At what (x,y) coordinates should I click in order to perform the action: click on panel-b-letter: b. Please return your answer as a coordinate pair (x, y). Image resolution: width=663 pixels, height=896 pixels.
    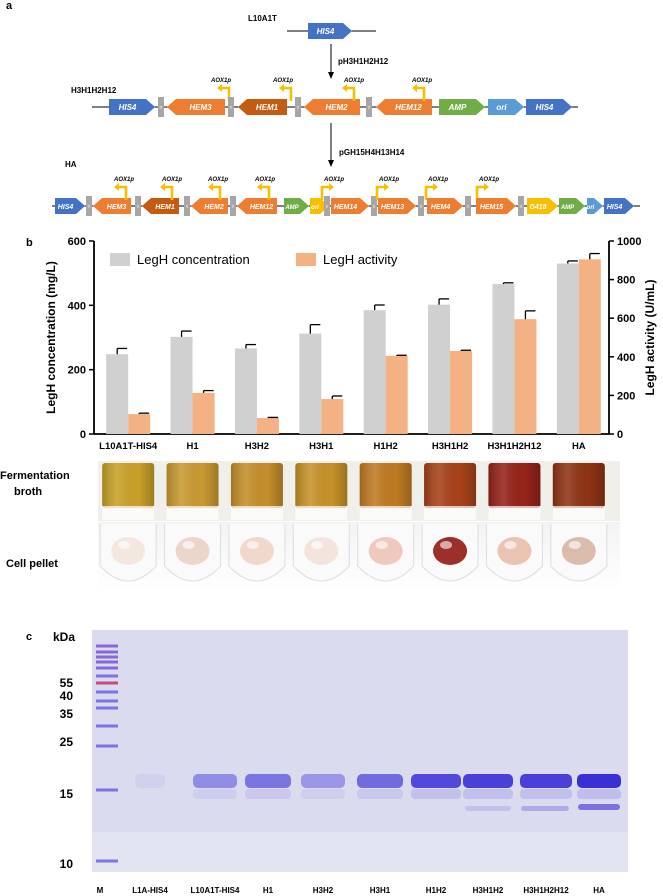
    Looking at the image, I should click on (29, 243).